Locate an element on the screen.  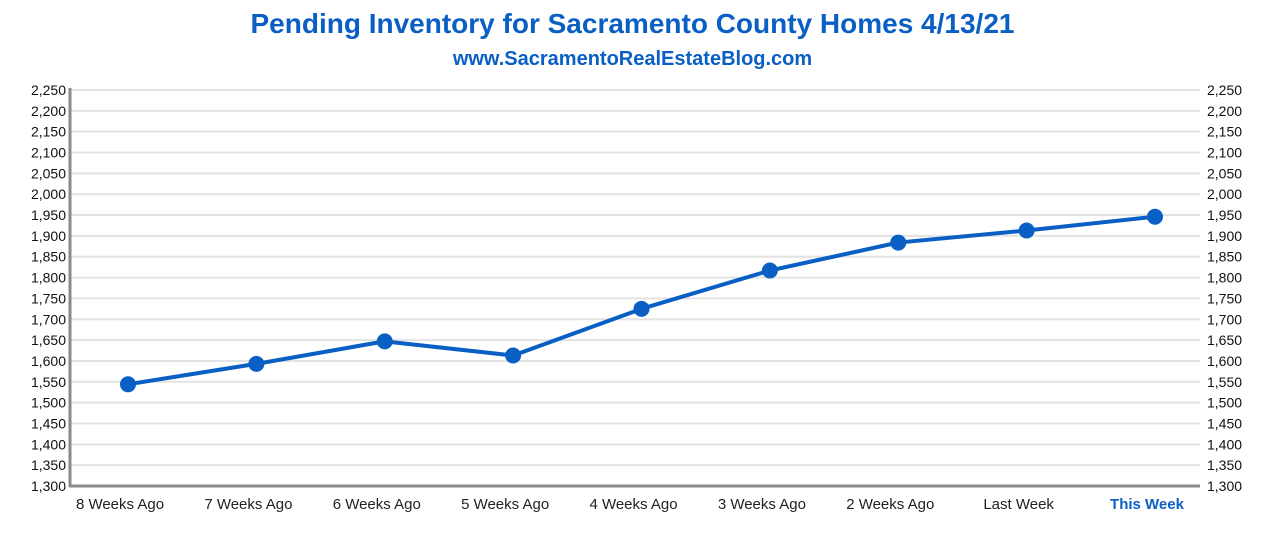
x-tick-label: 4 Weeks Ago is located at coordinates (633, 504).